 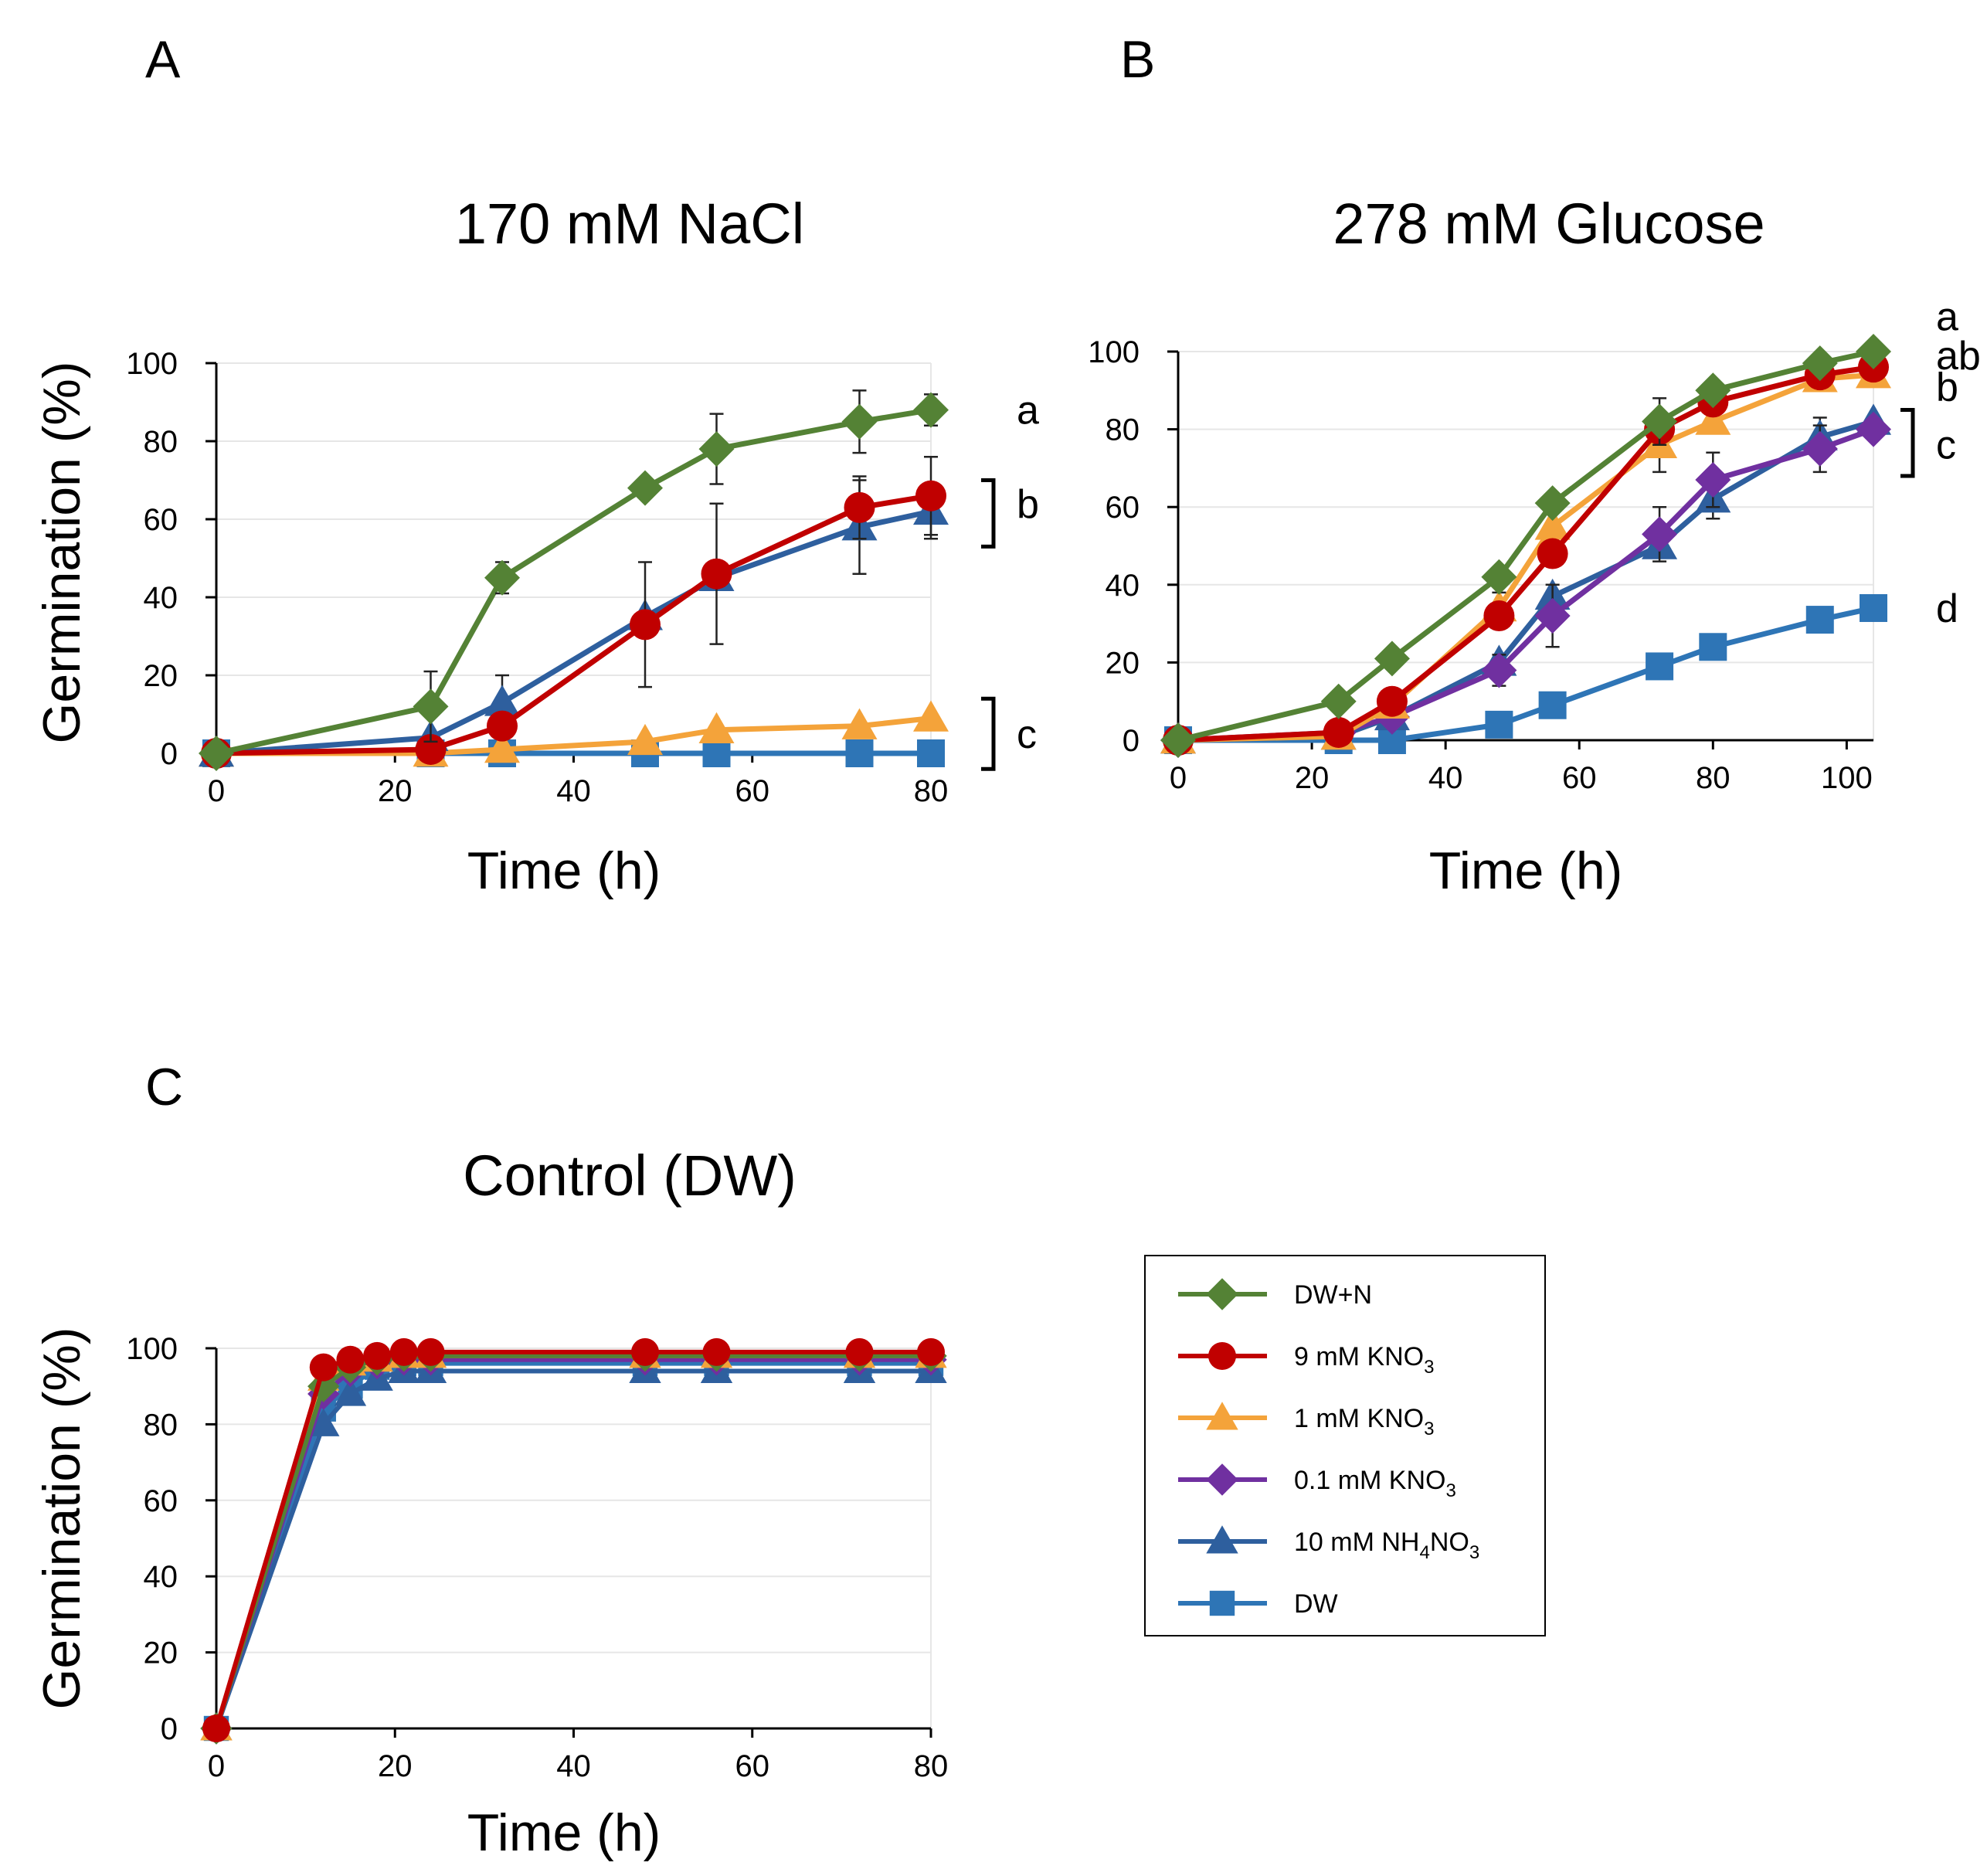 I want to click on legend-item-nh4: 10 mM NH4NO3, so click(x=1328, y=1544).